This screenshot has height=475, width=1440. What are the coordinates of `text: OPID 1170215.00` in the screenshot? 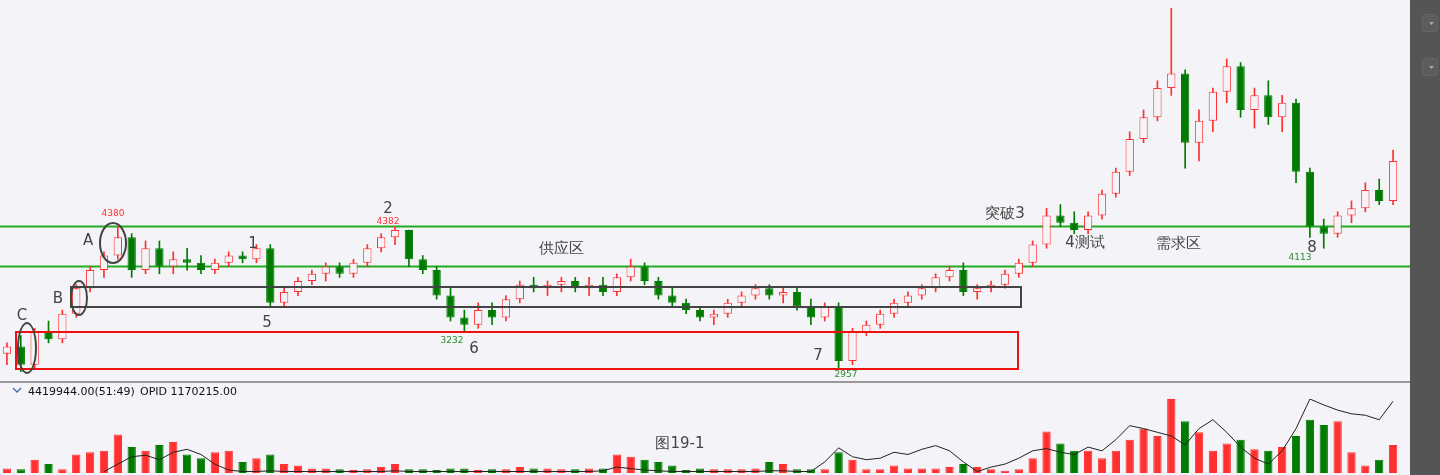 It's located at (188, 391).